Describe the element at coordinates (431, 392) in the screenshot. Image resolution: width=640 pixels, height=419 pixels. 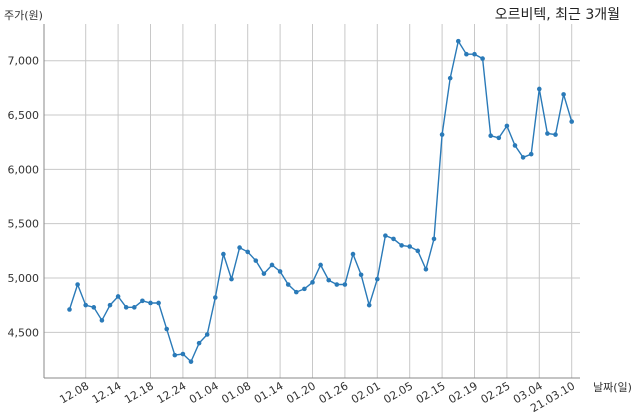
I see `x-tick-label: 02.15` at that location.